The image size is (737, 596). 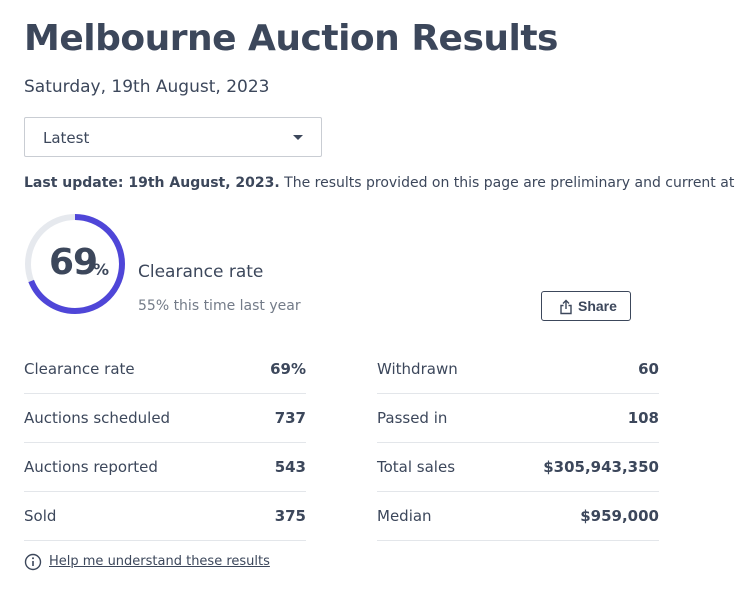 What do you see at coordinates (290, 467) in the screenshot?
I see `stat-value: 543` at bounding box center [290, 467].